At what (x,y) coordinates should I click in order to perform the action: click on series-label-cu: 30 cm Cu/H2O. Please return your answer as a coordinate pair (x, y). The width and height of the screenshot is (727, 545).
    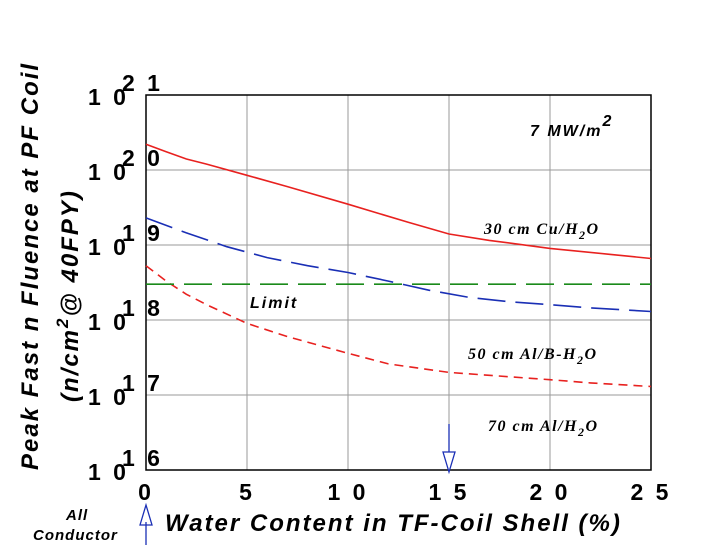
    Looking at the image, I should click on (541, 231).